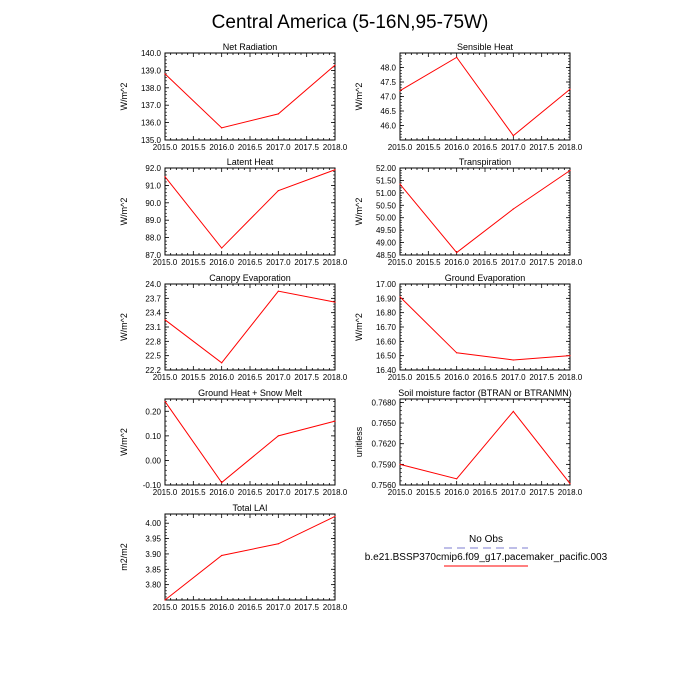  I want to click on y-axis-label: W/m^2, so click(124, 97).